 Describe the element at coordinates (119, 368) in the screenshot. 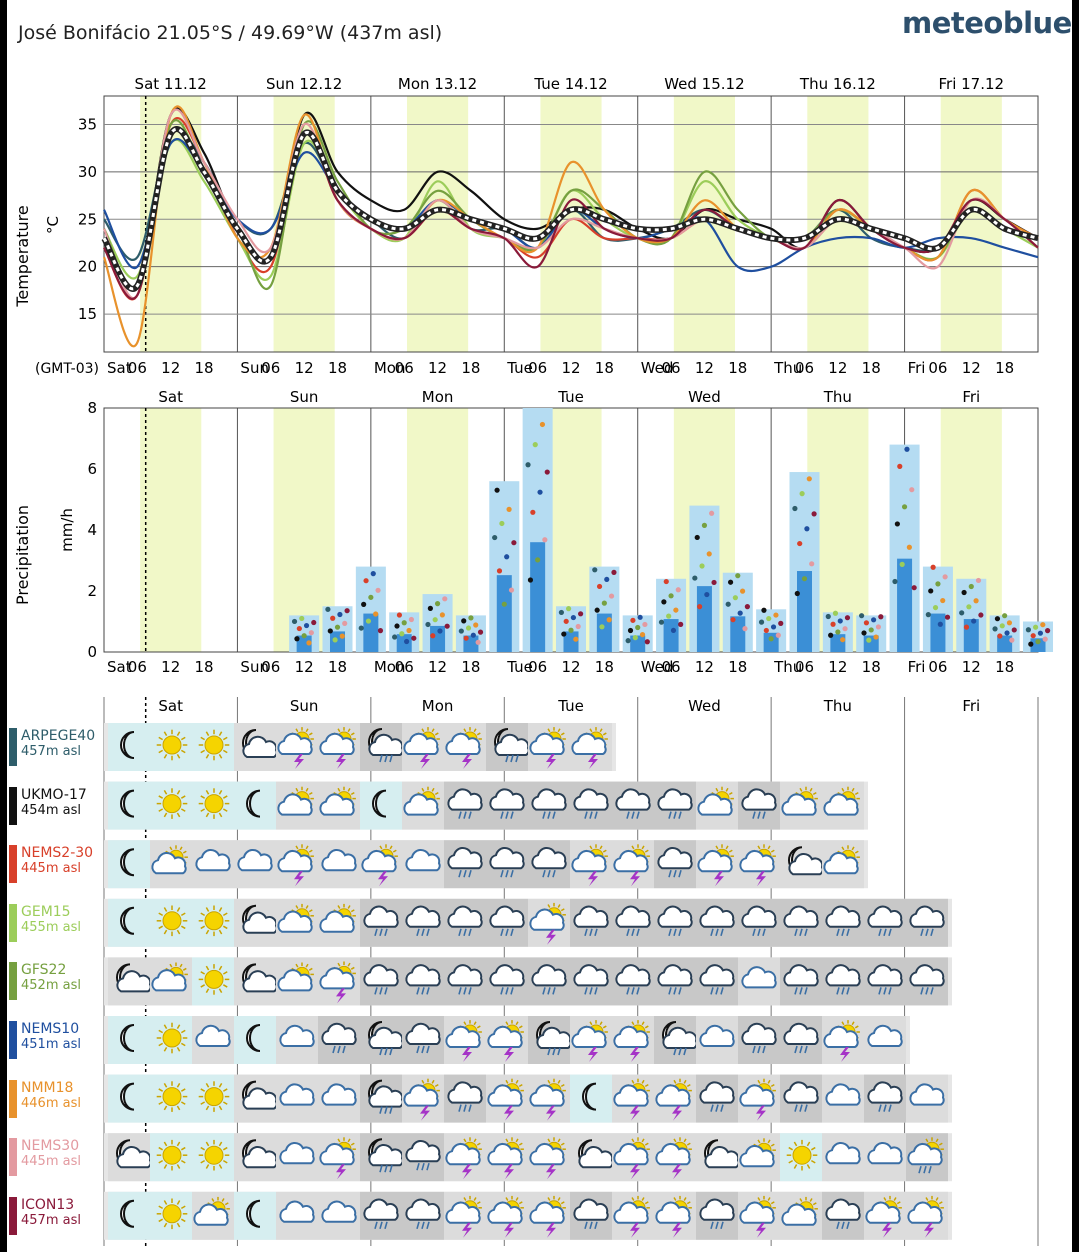

I see `day-tick-label: Sat` at that location.